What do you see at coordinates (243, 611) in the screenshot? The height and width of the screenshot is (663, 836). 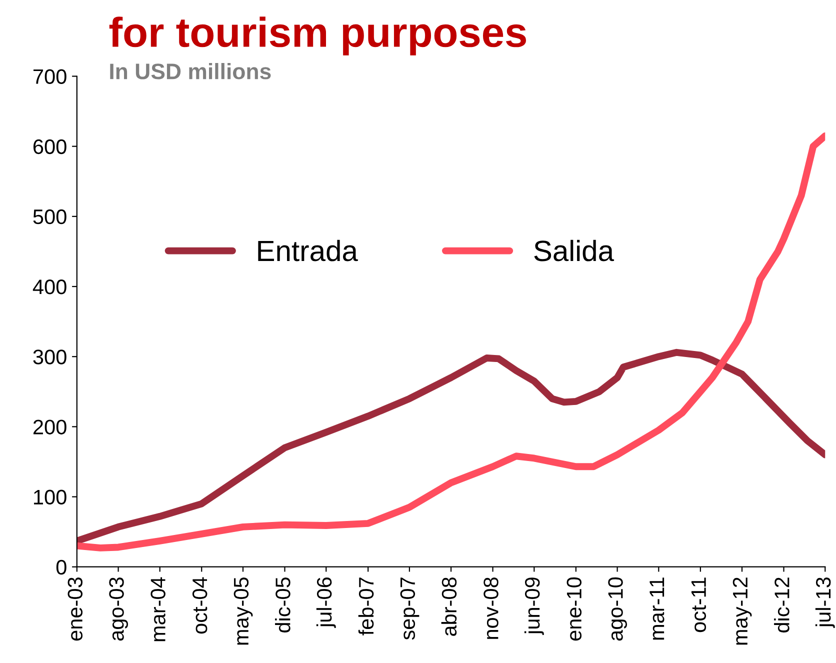 I see `x-tick-label: may-05` at bounding box center [243, 611].